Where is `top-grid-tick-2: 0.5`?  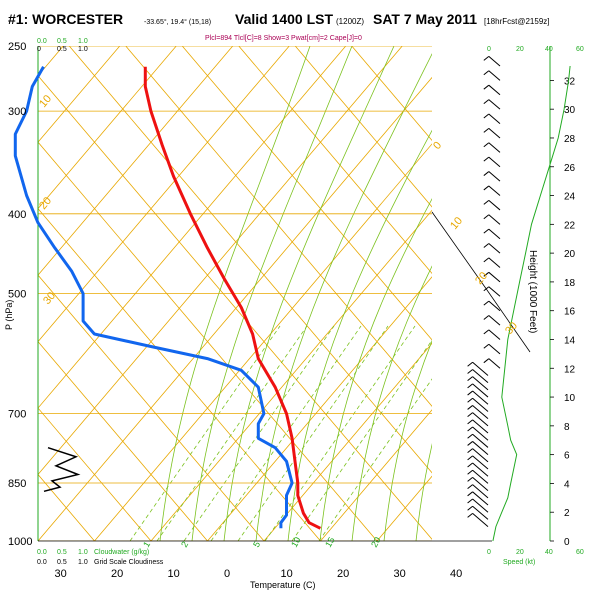 top-grid-tick-2: 0.5 is located at coordinates (62, 49).